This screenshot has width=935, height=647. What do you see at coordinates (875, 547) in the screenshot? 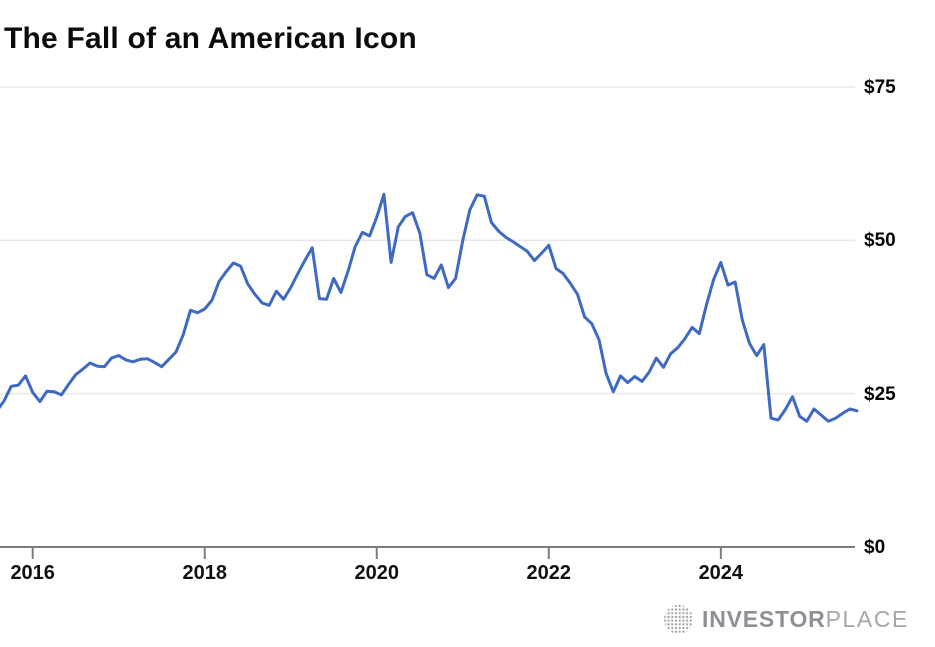
I see `y-axis-label: $0` at bounding box center [875, 547].